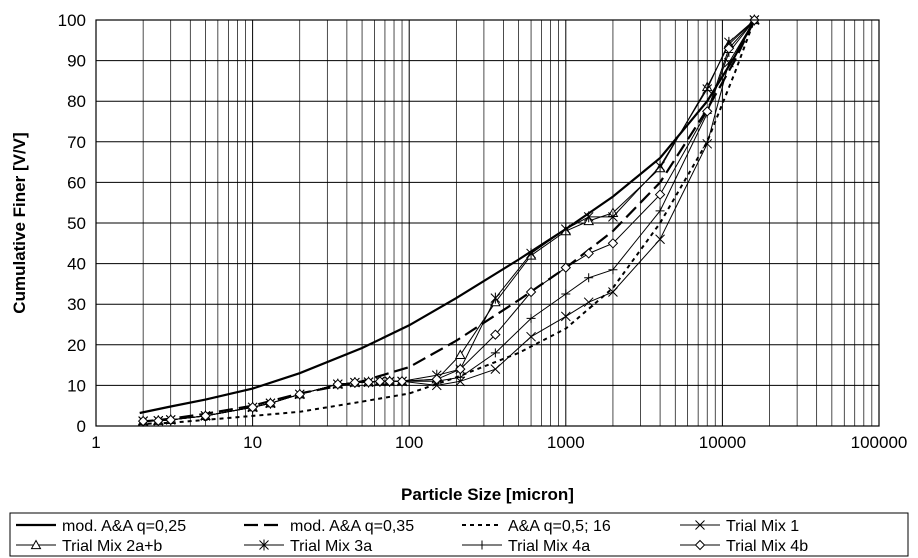  Describe the element at coordinates (19, 222) in the screenshot. I see `y-axis-label: Cumulative Finer [V/V]` at that location.